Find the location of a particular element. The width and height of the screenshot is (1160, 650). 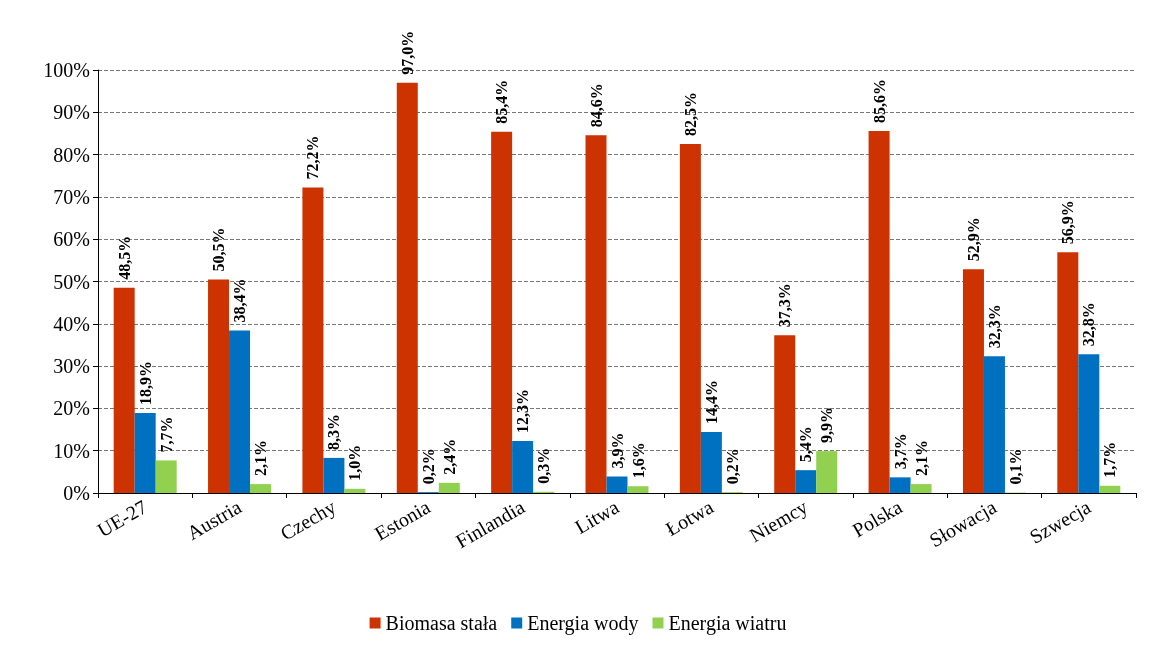

data-label: 1,6% is located at coordinates (638, 460).